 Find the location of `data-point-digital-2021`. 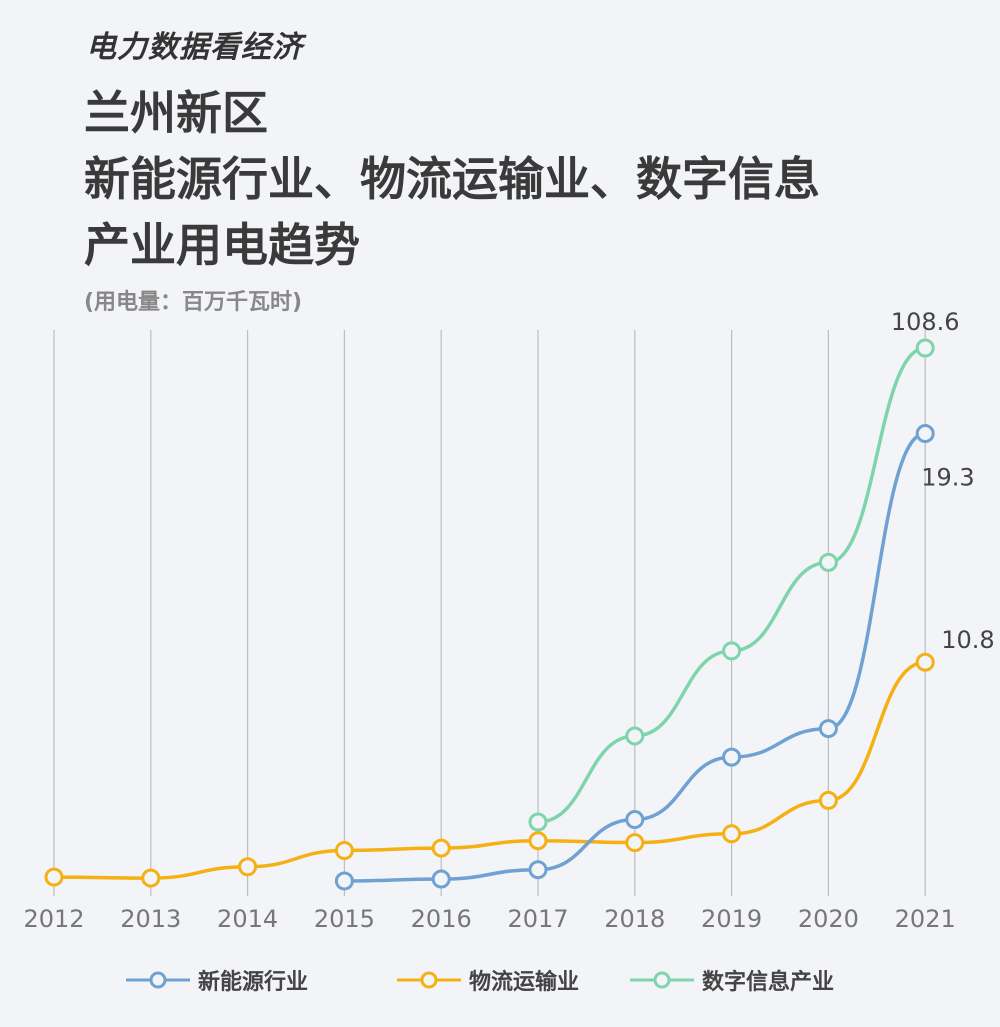

data-point-digital-2021 is located at coordinates (925, 348).